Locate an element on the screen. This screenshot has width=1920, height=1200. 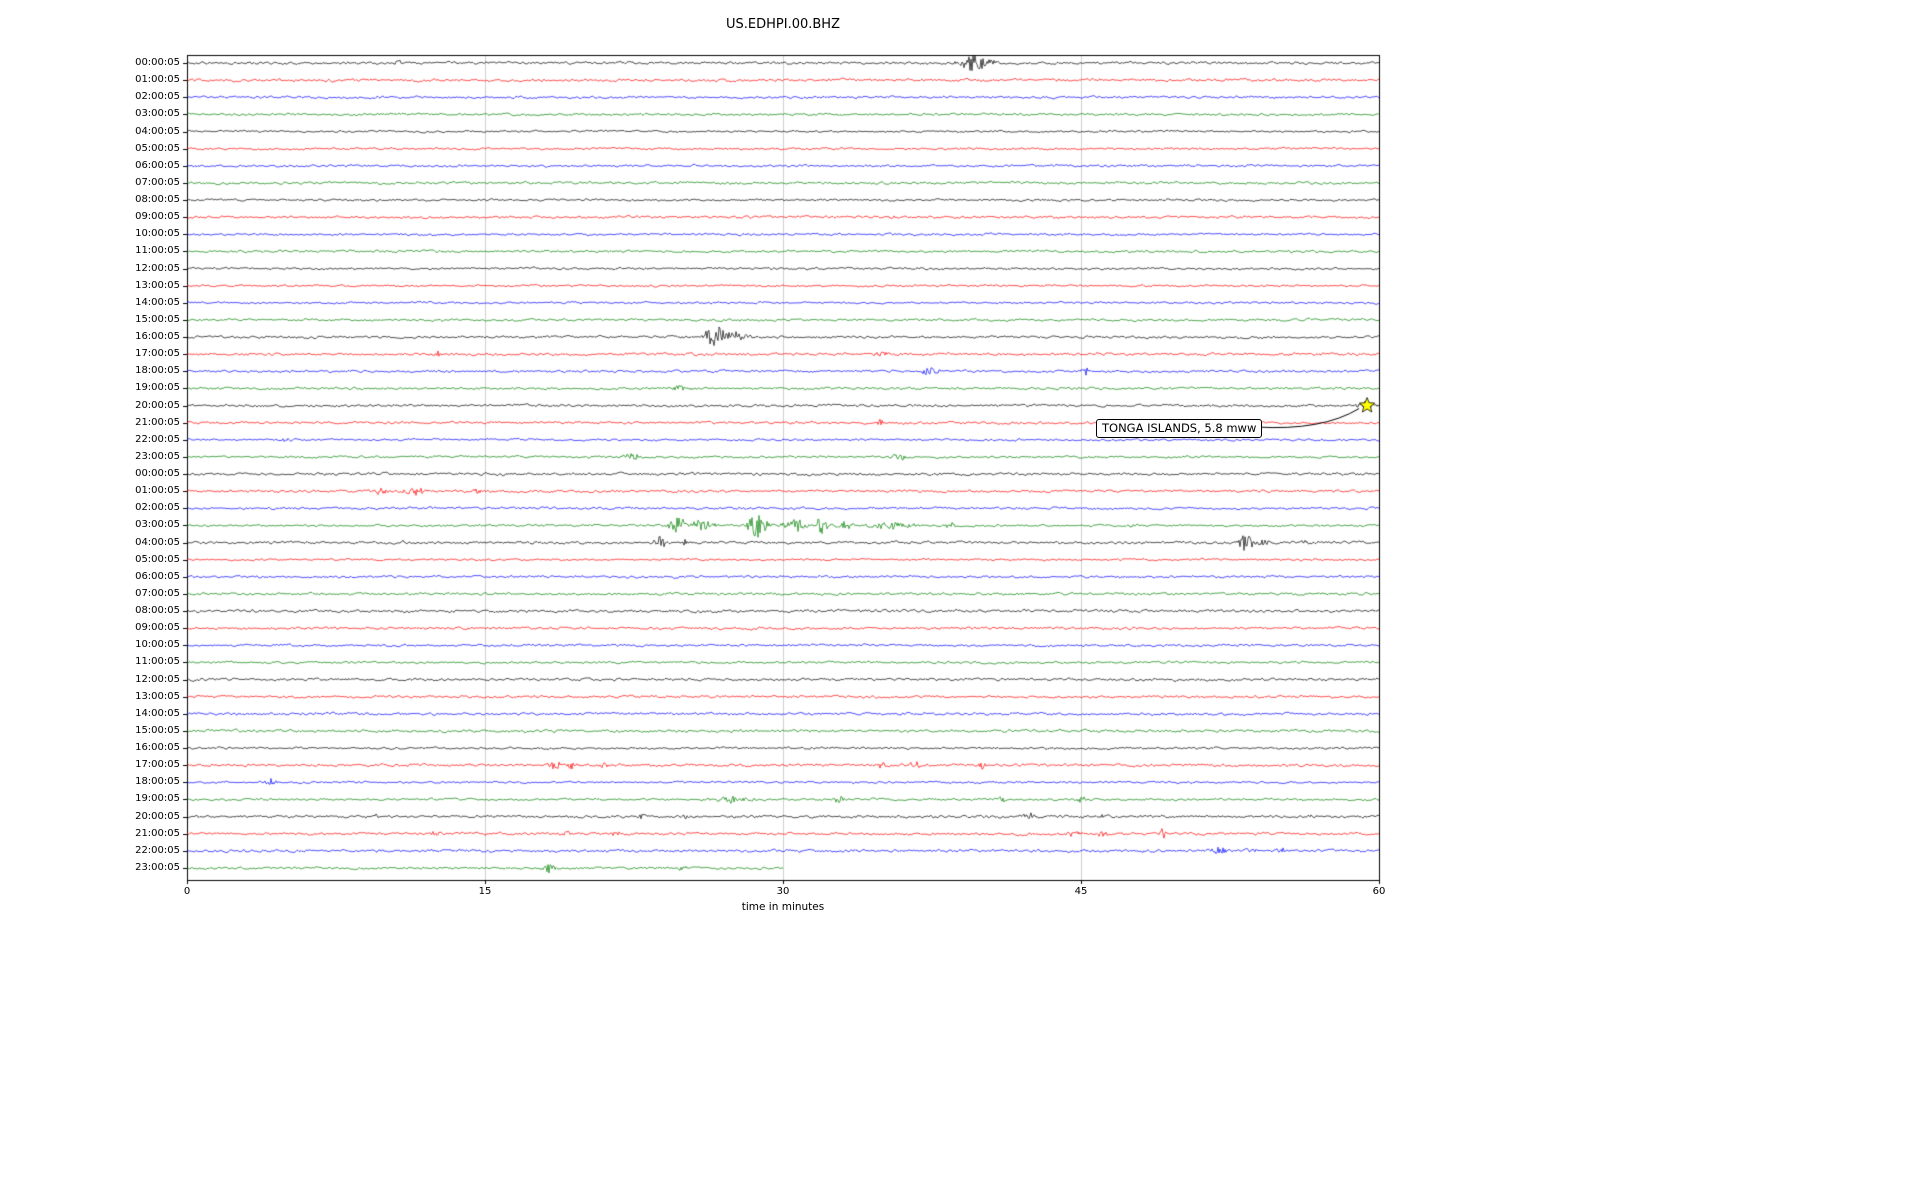
chart-title: US.EDHPI.00.BHZ is located at coordinates (783, 24).